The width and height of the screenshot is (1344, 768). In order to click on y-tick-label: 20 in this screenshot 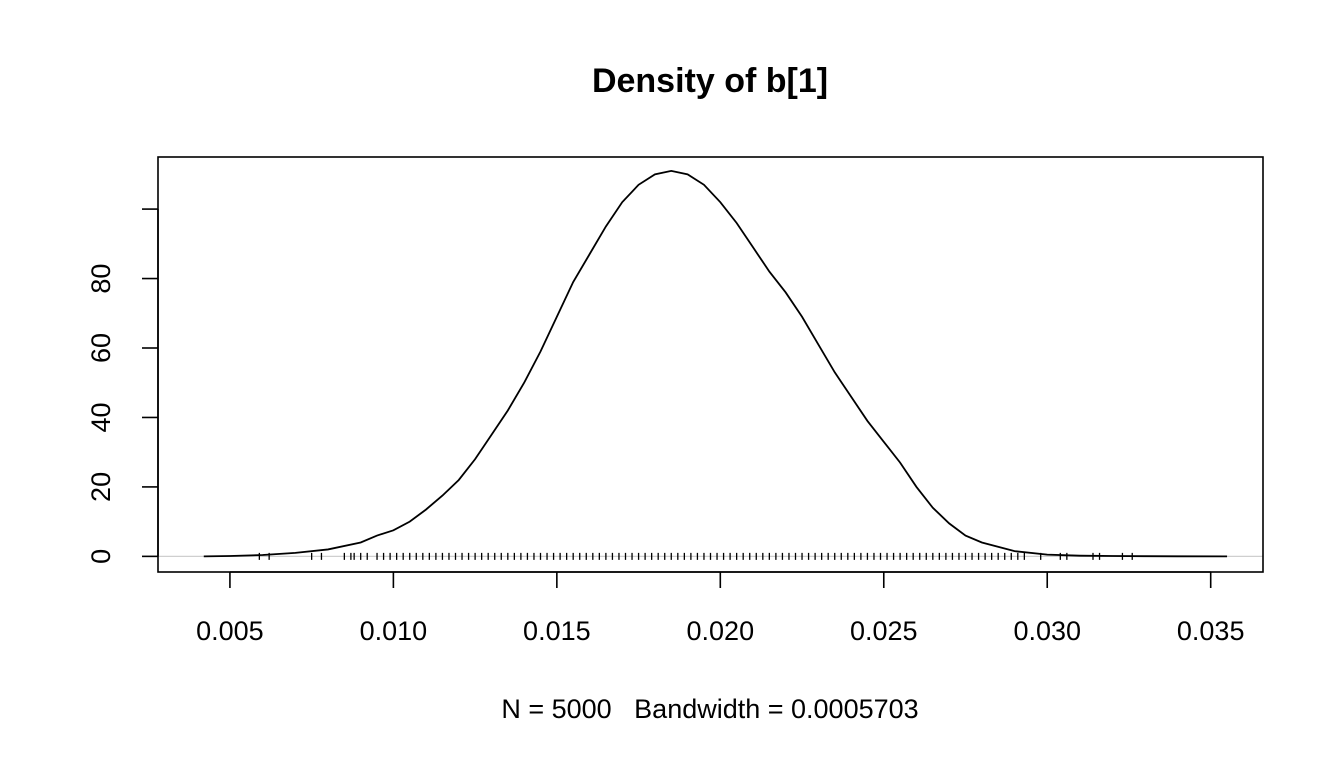, I will do `click(101, 487)`.